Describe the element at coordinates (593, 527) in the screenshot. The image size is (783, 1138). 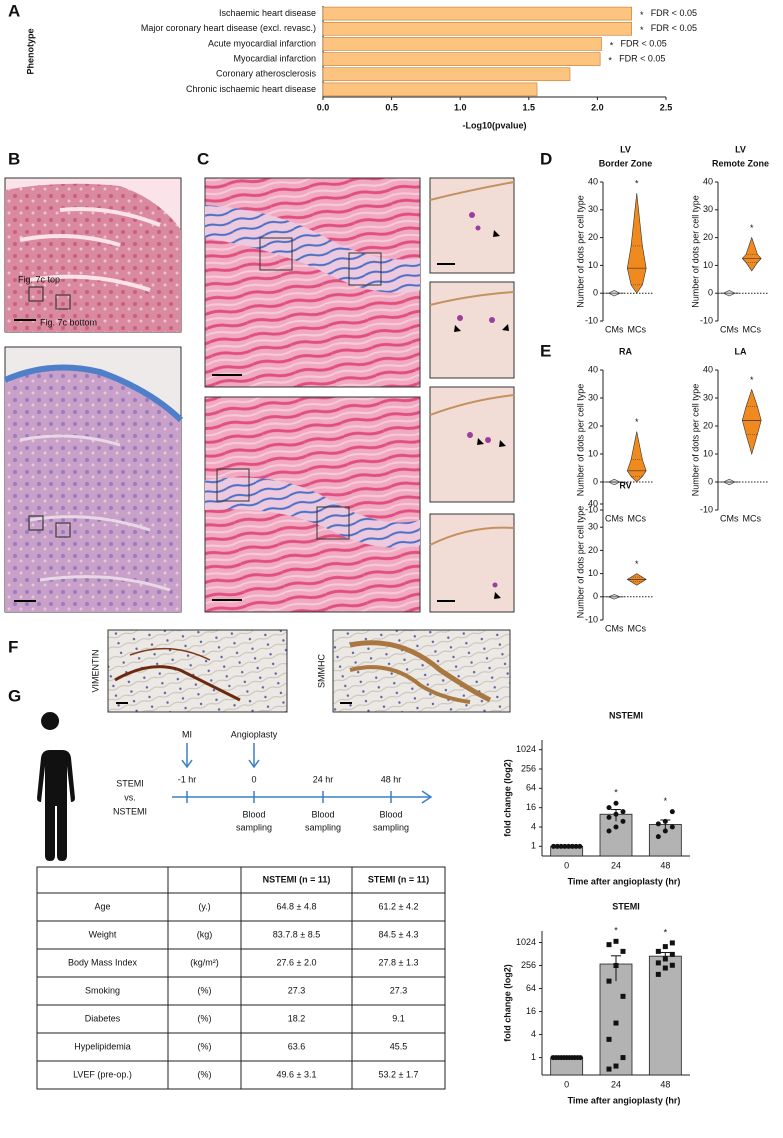
I see `y-tick-label: 30` at that location.